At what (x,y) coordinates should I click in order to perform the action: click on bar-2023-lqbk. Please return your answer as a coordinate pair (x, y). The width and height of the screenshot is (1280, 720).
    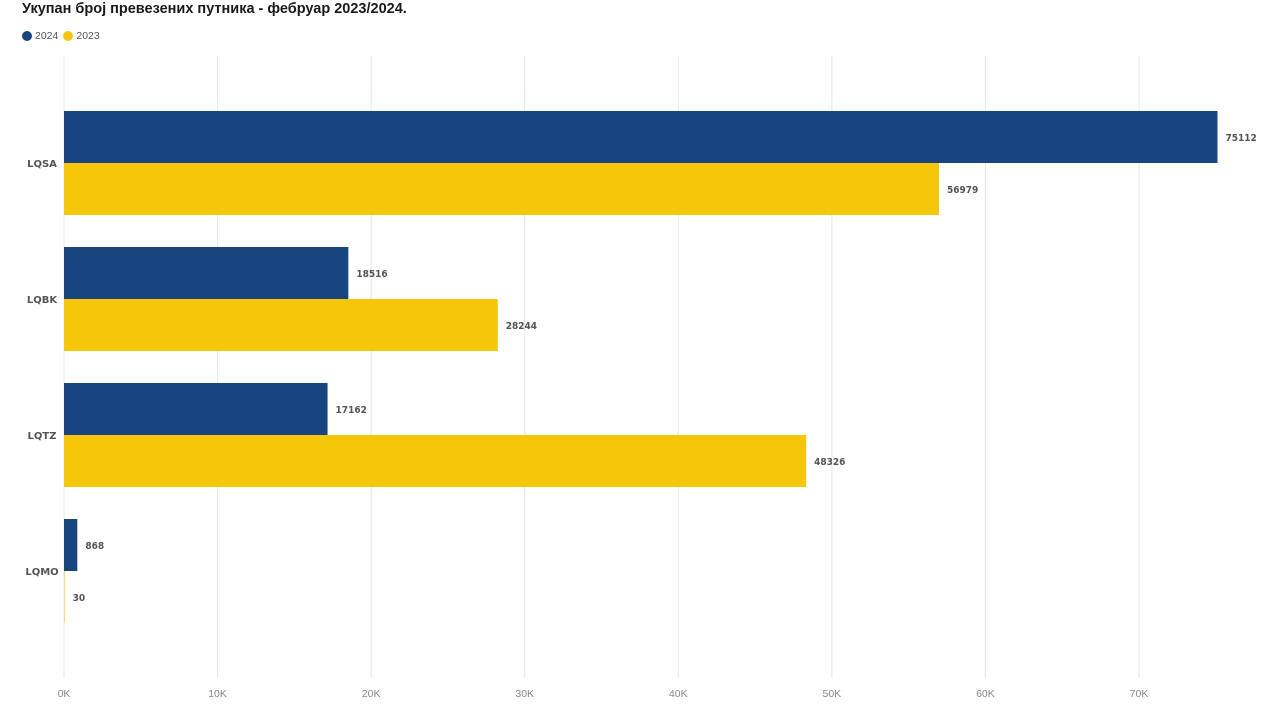
    Looking at the image, I should click on (281, 325).